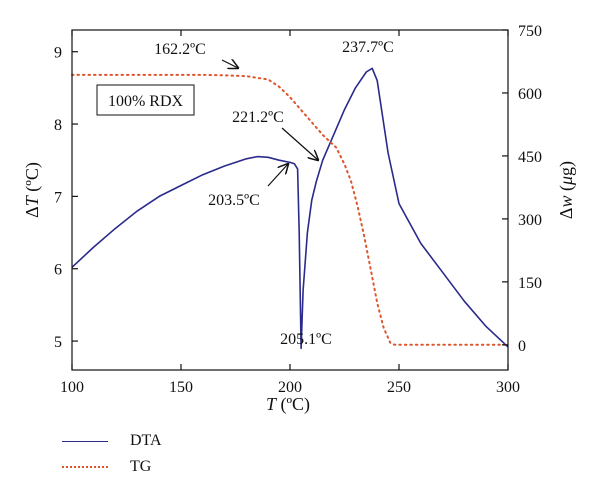  What do you see at coordinates (306, 339) in the screenshot?
I see `annotation-label: 205.1ºC` at bounding box center [306, 339].